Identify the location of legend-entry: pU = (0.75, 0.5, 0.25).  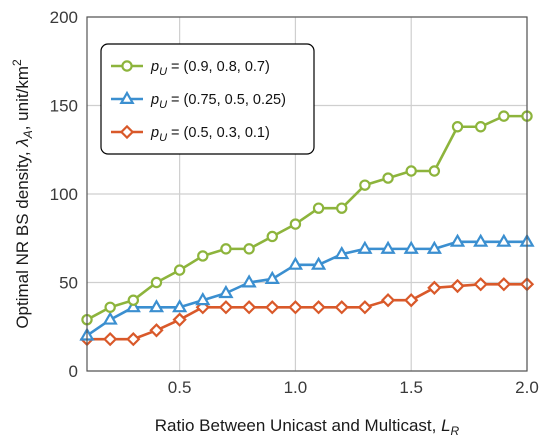
(198, 100).